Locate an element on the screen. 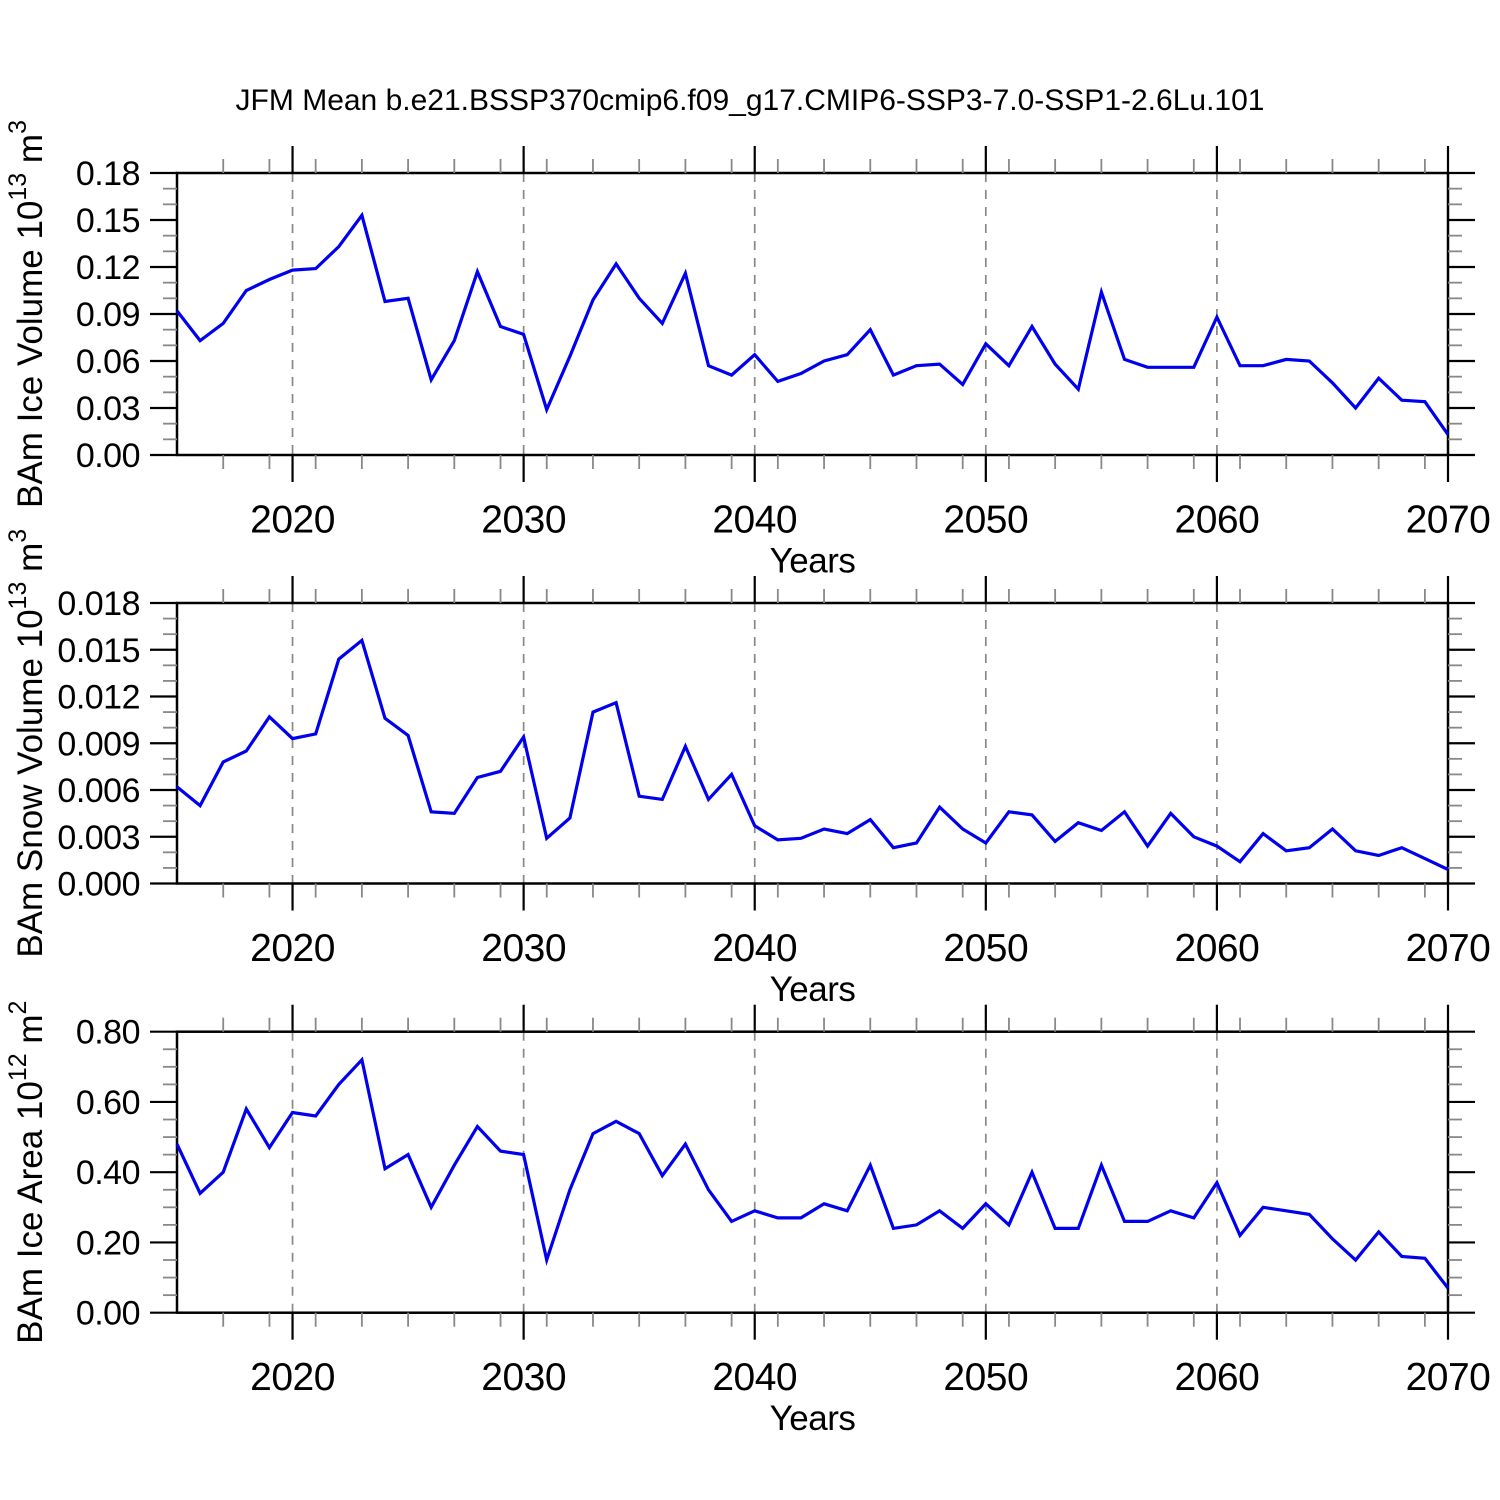  y-tick-label: 0.018 is located at coordinates (98, 604).